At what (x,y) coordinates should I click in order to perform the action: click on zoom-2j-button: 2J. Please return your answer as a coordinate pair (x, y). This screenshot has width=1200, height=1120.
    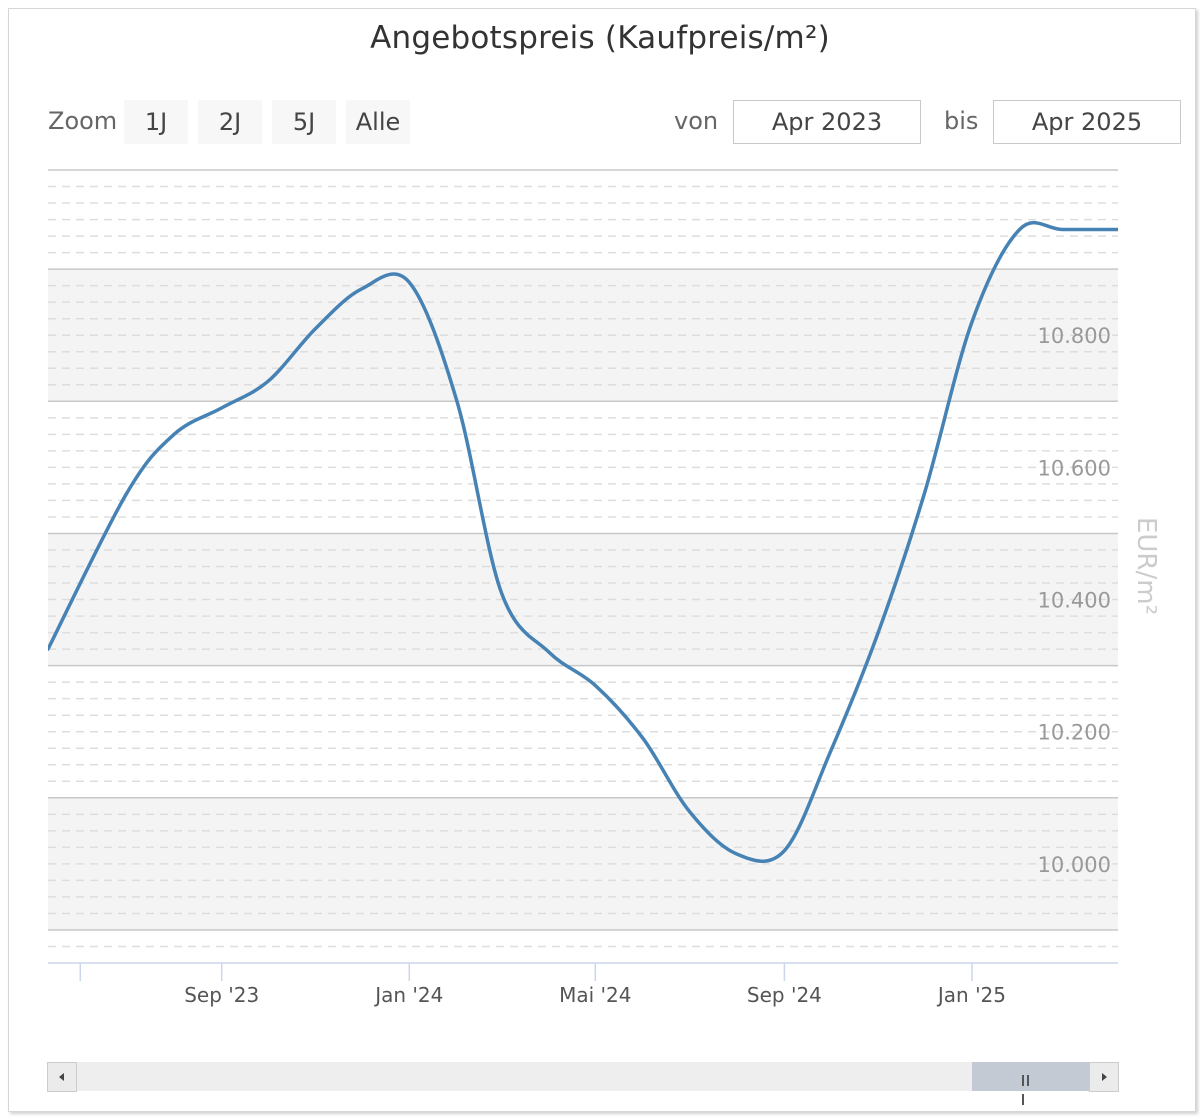
    Looking at the image, I should click on (230, 122).